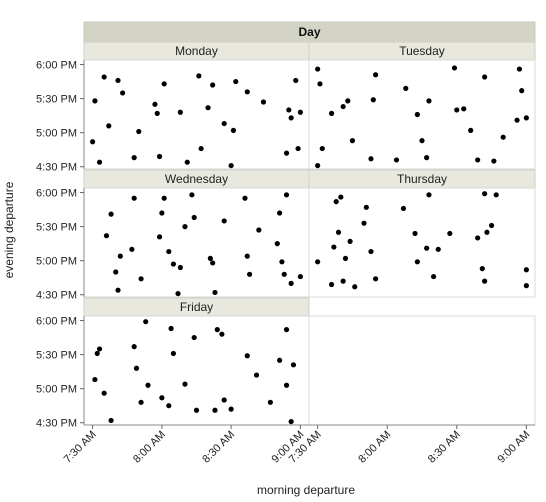 This screenshot has width=546, height=502. I want to click on panel-title-friday: Friday, so click(196, 307).